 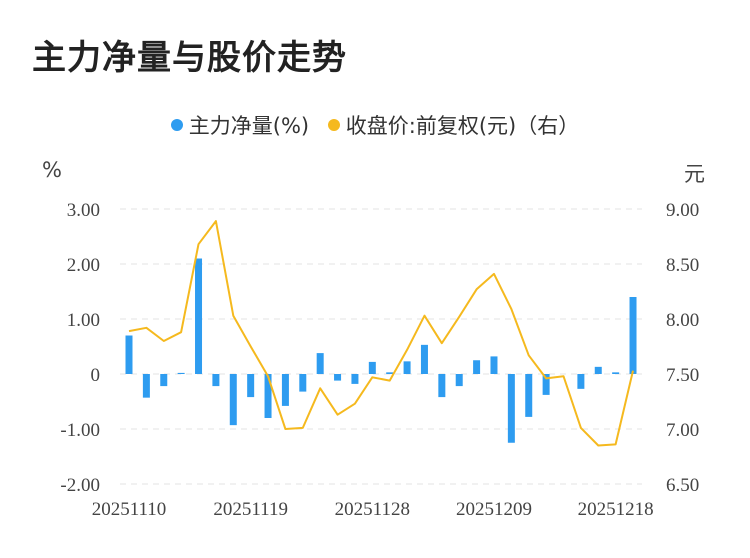 I want to click on x-tick-label: 20251110, so click(x=129, y=509).